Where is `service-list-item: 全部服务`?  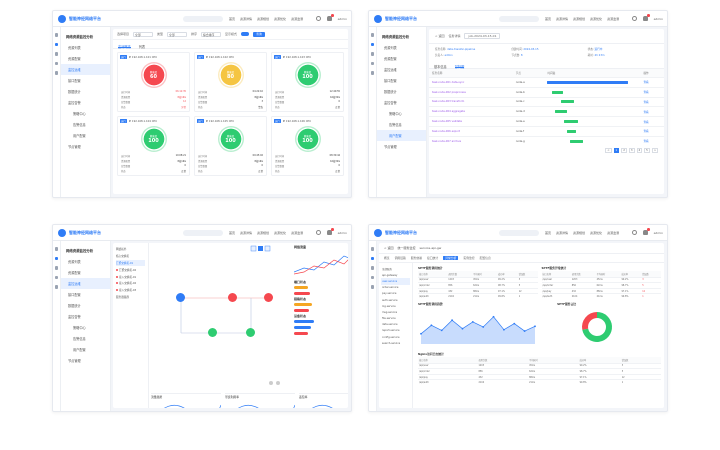
service-list-item: 全部服务 is located at coordinates (387, 269).